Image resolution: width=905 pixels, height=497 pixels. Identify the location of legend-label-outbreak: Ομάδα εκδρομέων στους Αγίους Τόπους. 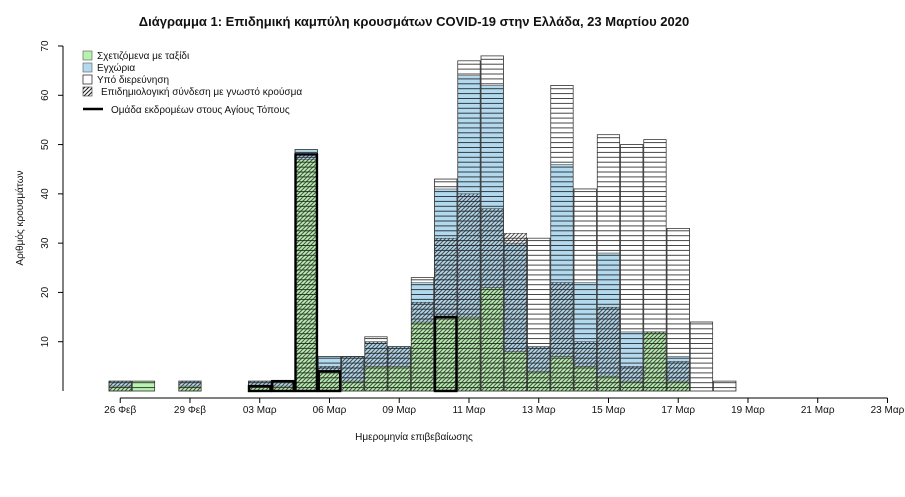
(200, 110).